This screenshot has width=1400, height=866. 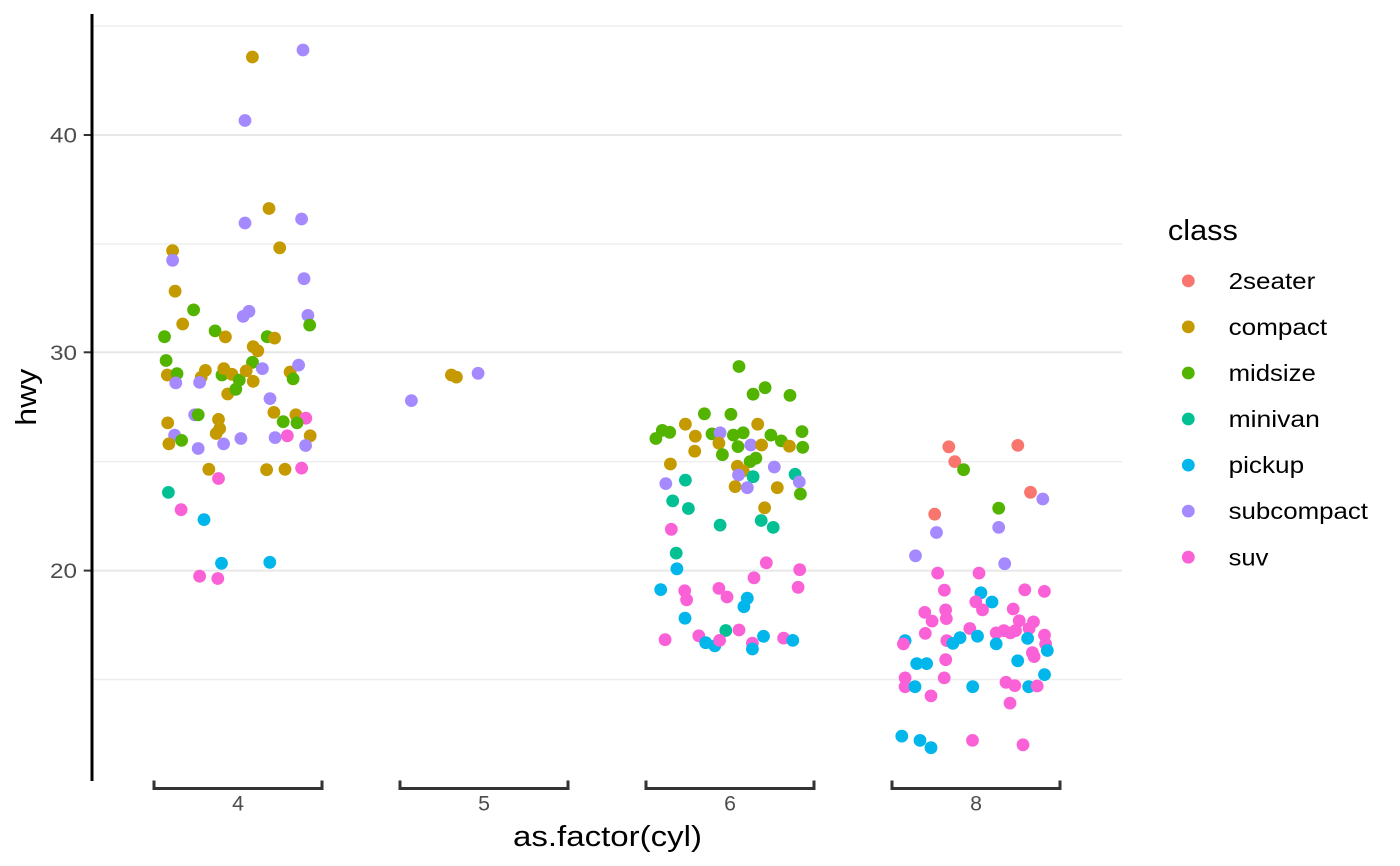 I want to click on svg-text: hwy, so click(x=27, y=397).